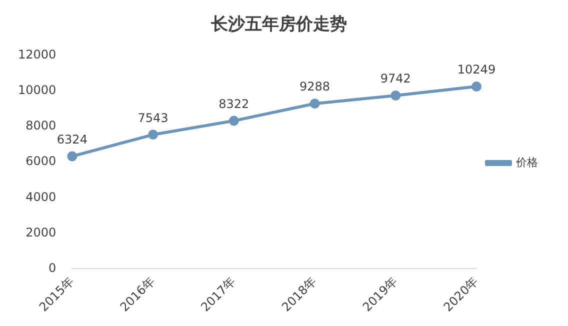  Describe the element at coordinates (52, 267) in the screenshot. I see `y-tick-label: 0` at that location.